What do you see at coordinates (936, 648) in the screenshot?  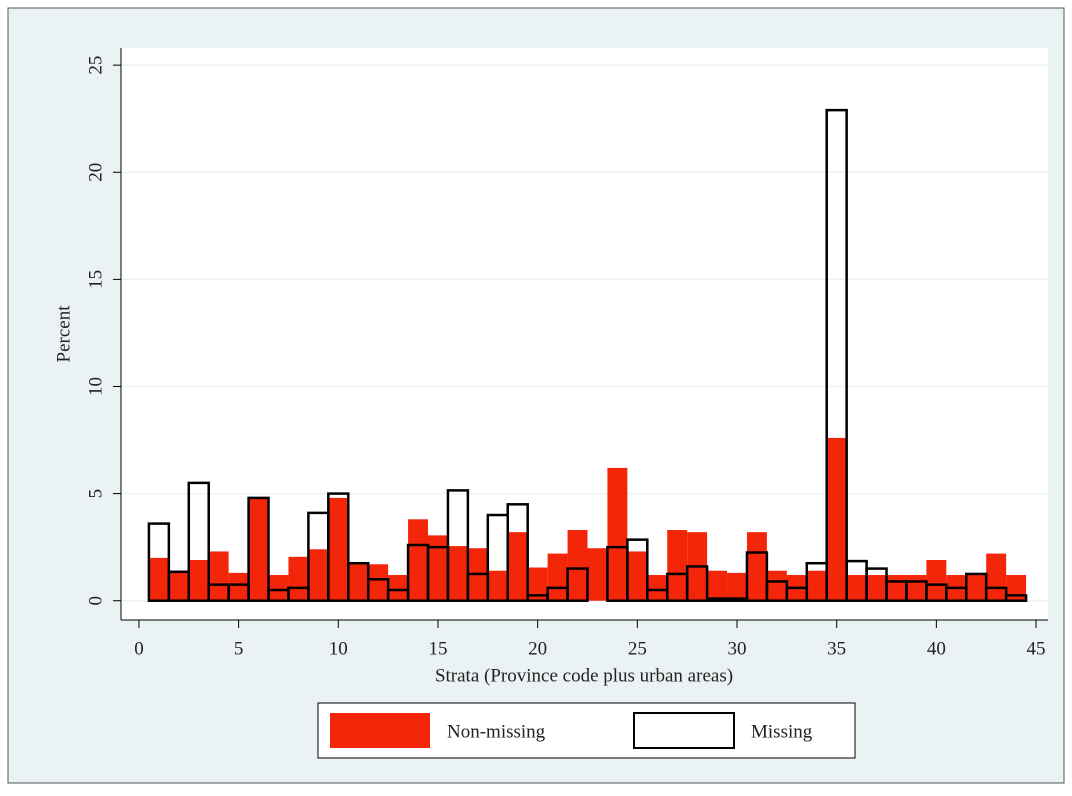 I see `x-tick-label: 40` at bounding box center [936, 648].